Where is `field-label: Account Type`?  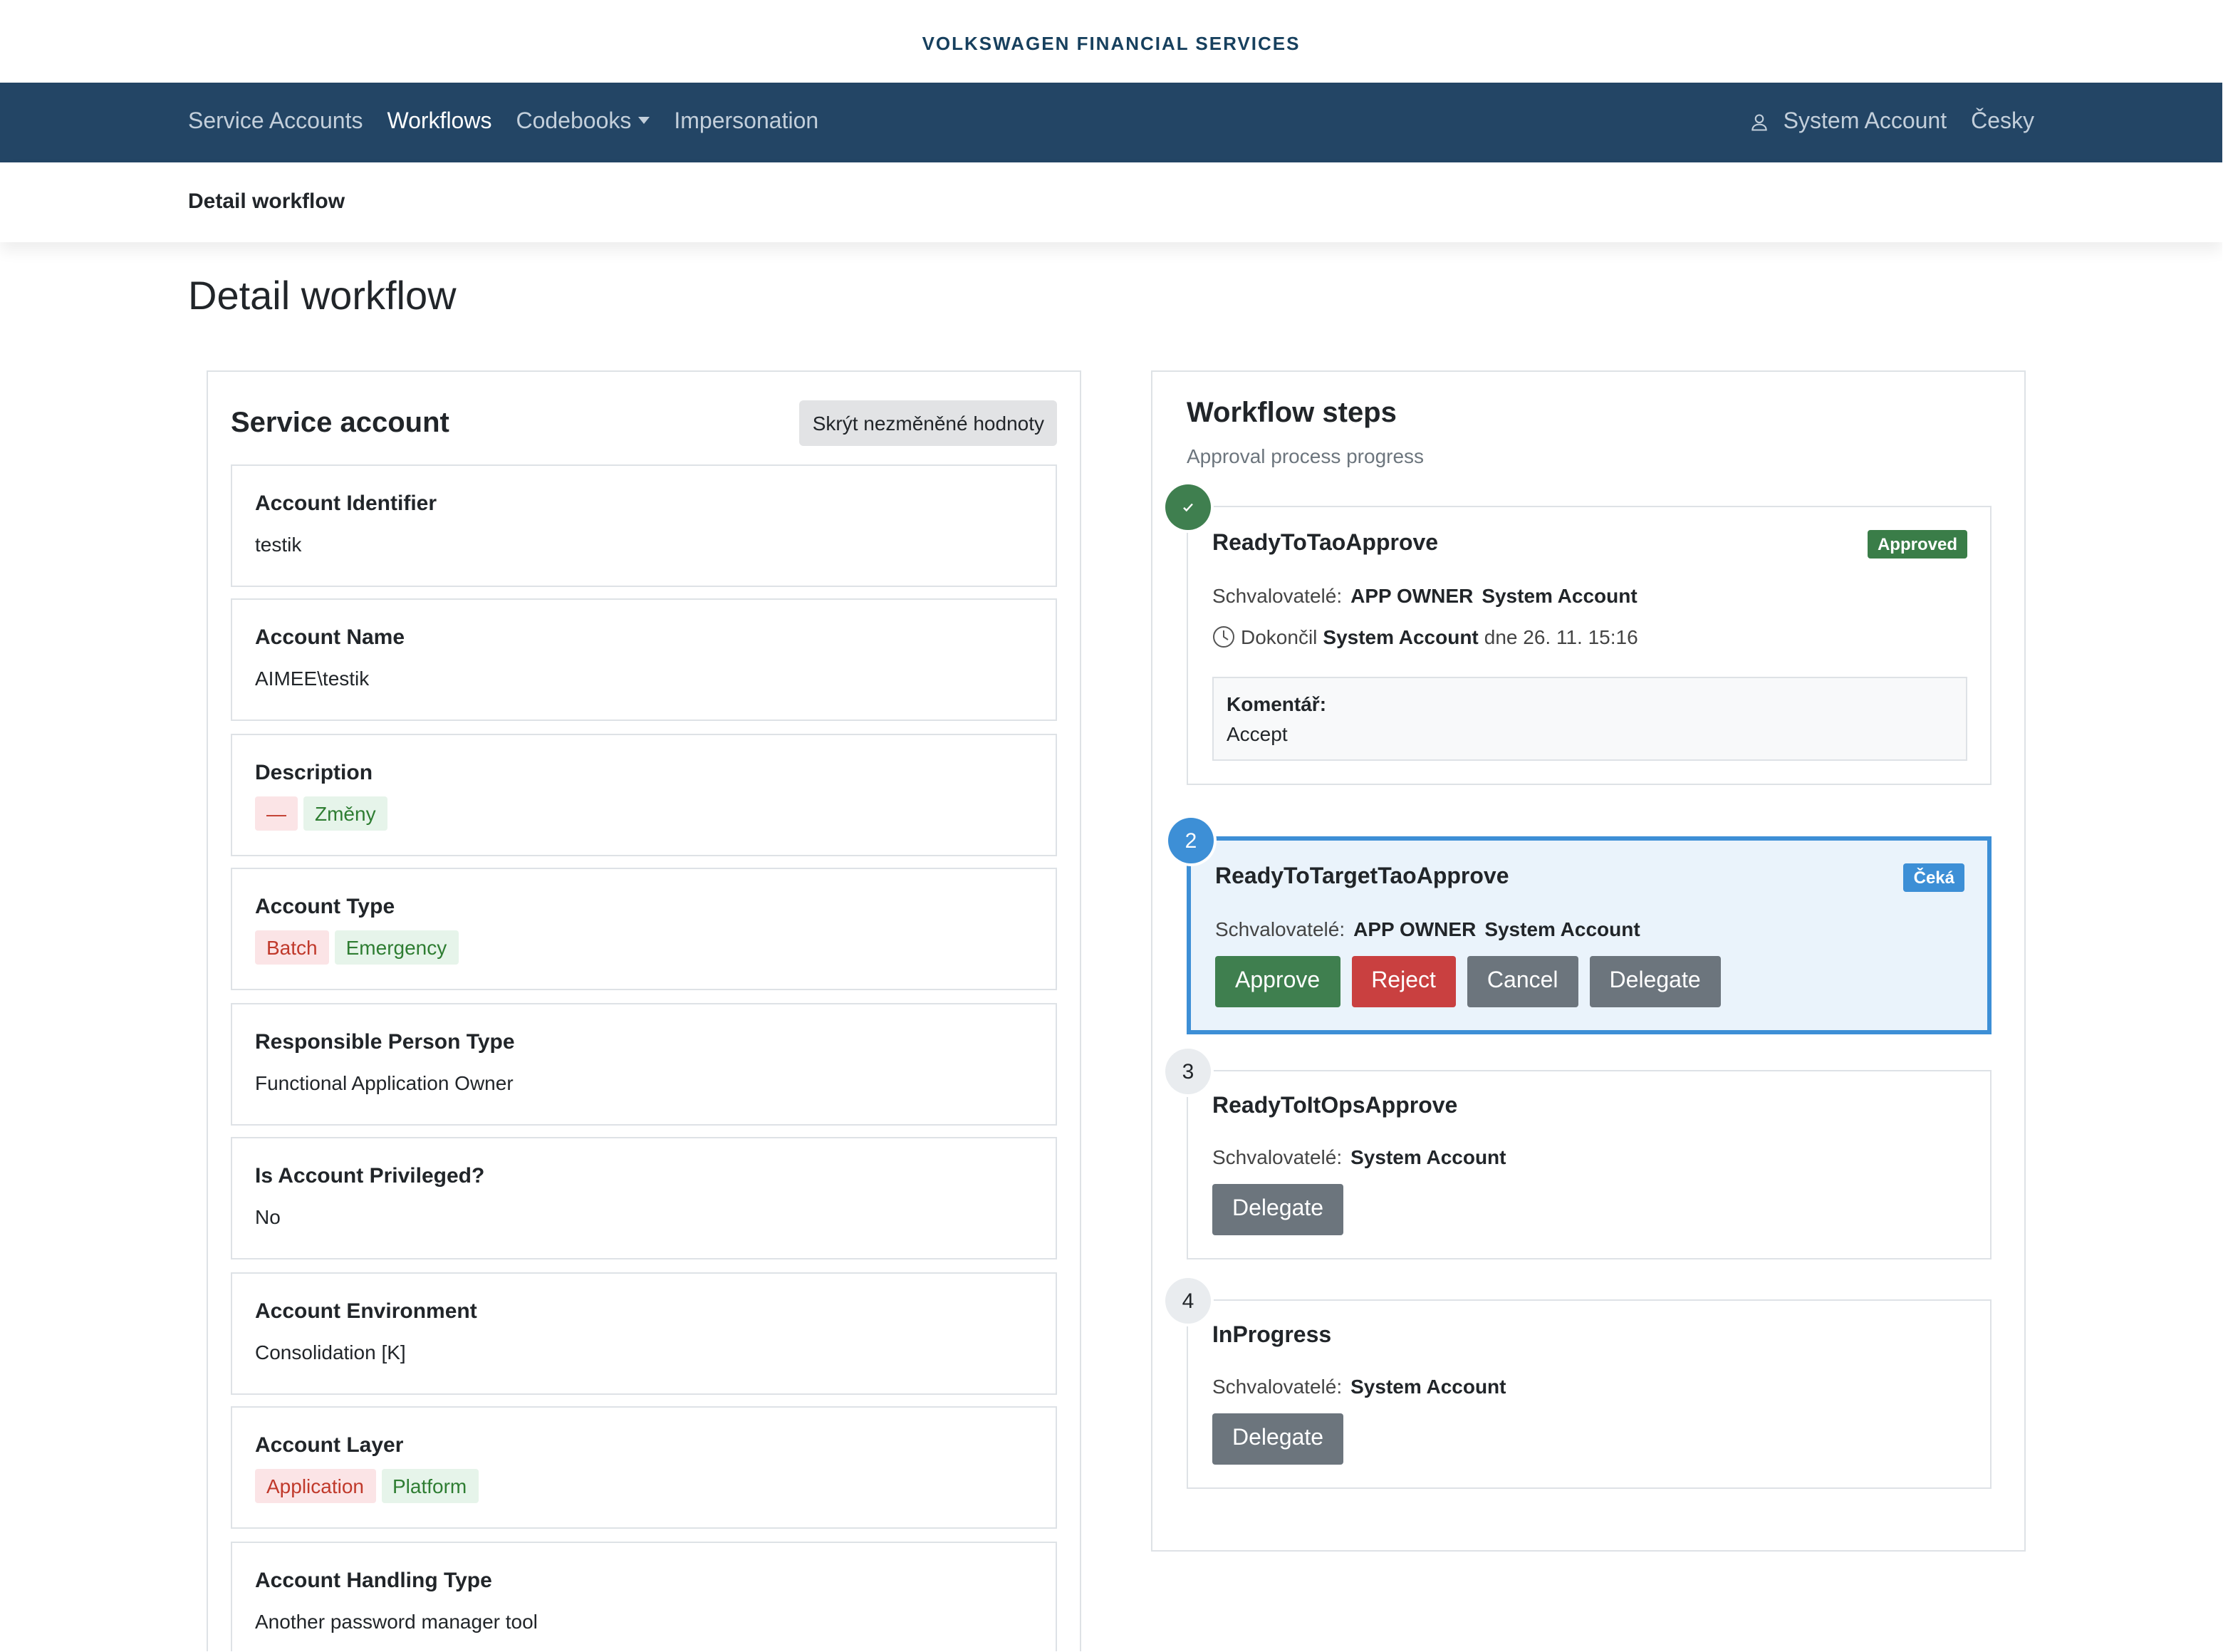
field-label: Account Type is located at coordinates (325, 907).